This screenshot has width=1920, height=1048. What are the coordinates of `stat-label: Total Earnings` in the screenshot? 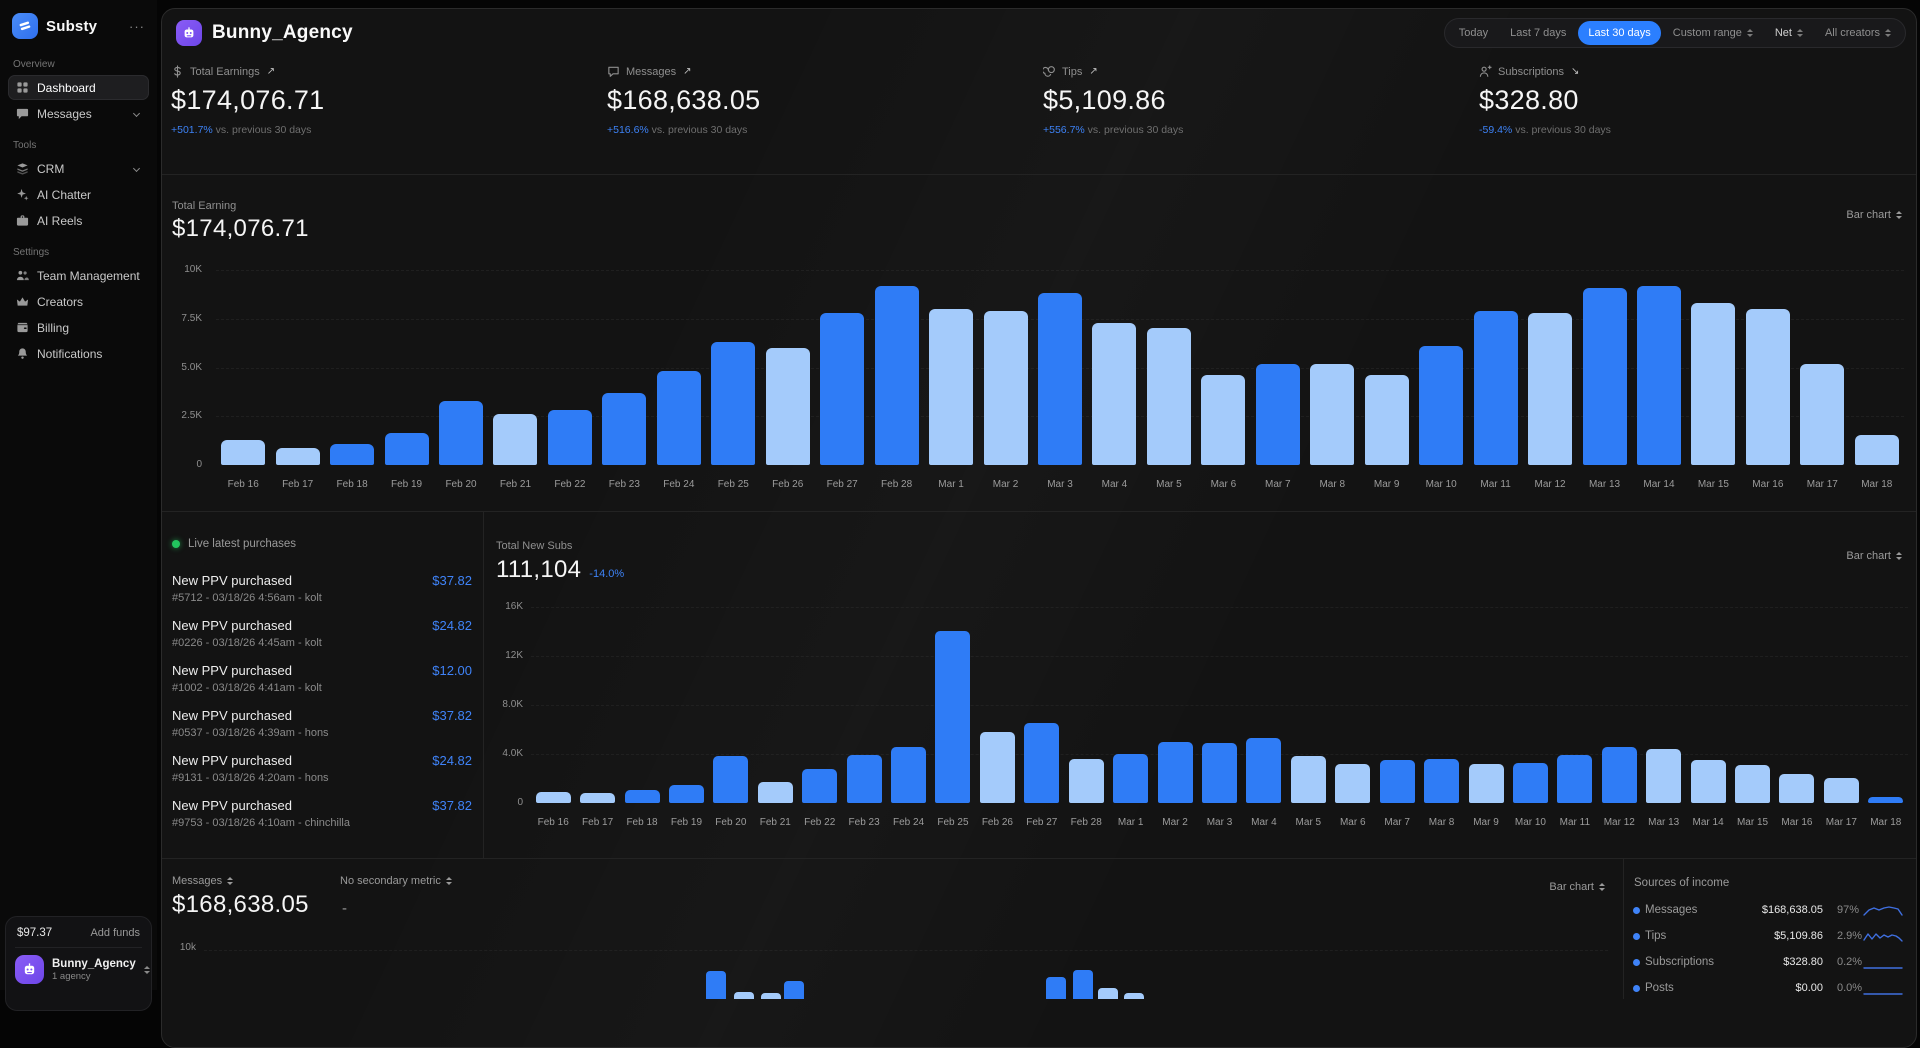 It's located at (225, 71).